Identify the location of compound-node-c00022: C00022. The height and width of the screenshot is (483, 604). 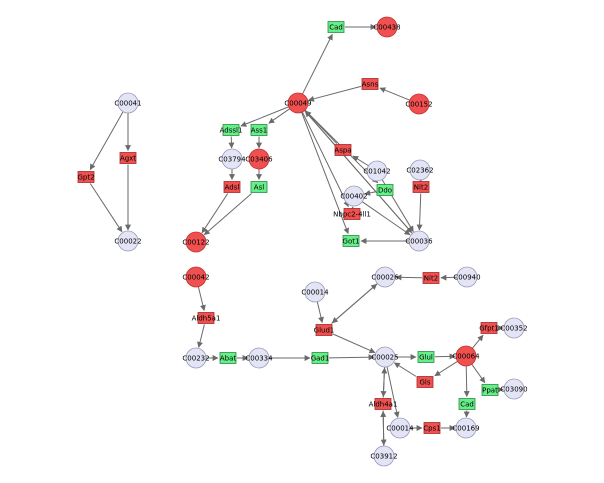
(128, 241).